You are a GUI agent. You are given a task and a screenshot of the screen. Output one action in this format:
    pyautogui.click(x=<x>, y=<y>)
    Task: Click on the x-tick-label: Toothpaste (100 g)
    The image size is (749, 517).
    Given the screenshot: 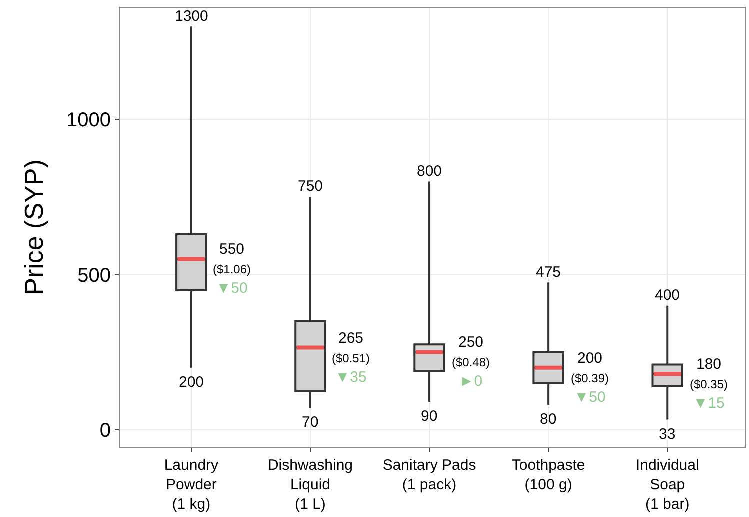 What is the action you would take?
    pyautogui.click(x=549, y=475)
    